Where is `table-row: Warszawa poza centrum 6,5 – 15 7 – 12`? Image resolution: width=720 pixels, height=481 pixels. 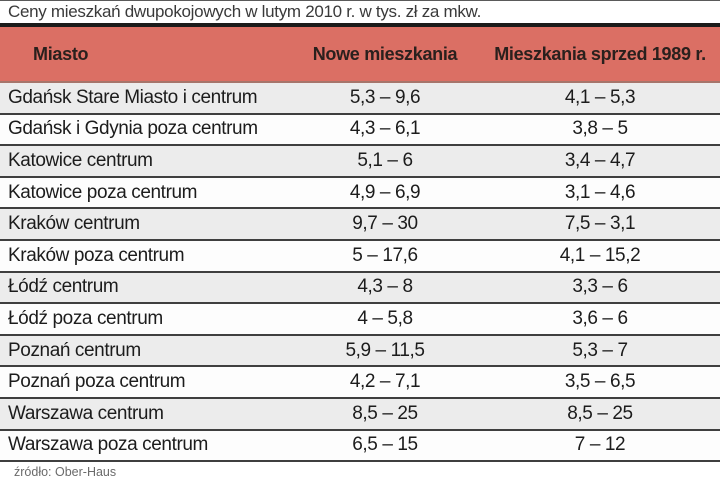
table-row: Warszawa poza centrum 6,5 – 15 7 – 12 is located at coordinates (360, 446).